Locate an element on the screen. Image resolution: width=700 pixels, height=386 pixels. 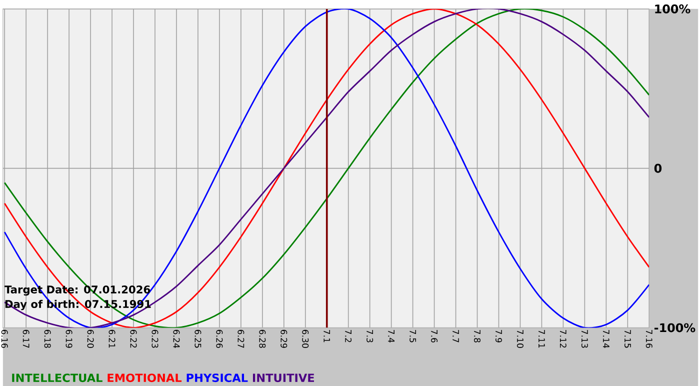
x-tick-label: 6.23 is located at coordinates (155, 339).